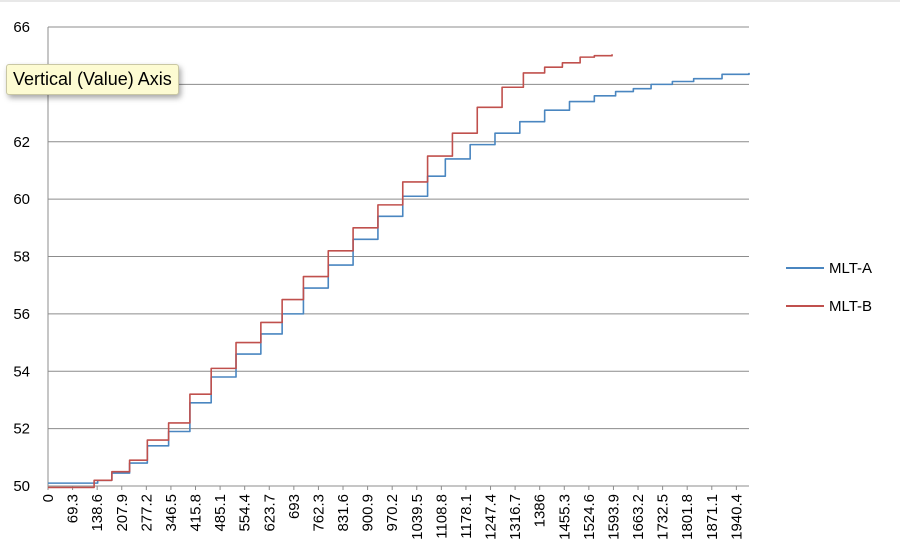  Describe the element at coordinates (736, 517) in the screenshot. I see `x-tick-label: 1940.4` at that location.